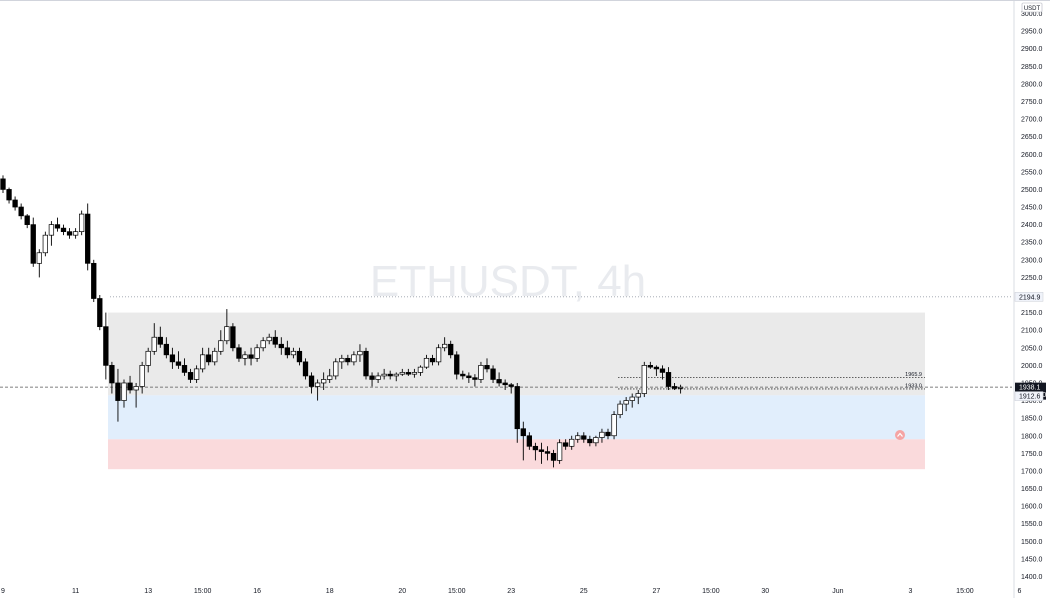 The height and width of the screenshot is (598, 1050). What do you see at coordinates (1029, 297) in the screenshot?
I see `upper-level-tag: 2194.9` at bounding box center [1029, 297].